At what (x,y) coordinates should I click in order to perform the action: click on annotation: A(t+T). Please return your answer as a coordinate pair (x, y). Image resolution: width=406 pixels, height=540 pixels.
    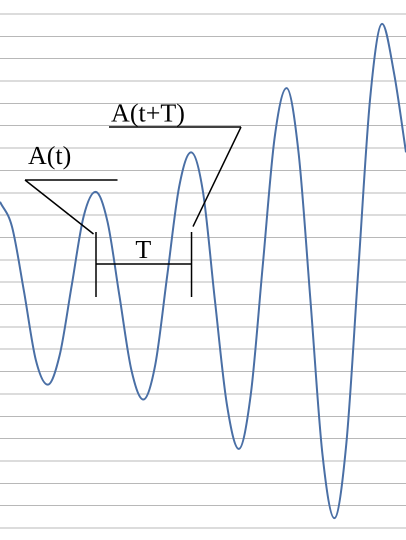
    Looking at the image, I should click on (148, 113).